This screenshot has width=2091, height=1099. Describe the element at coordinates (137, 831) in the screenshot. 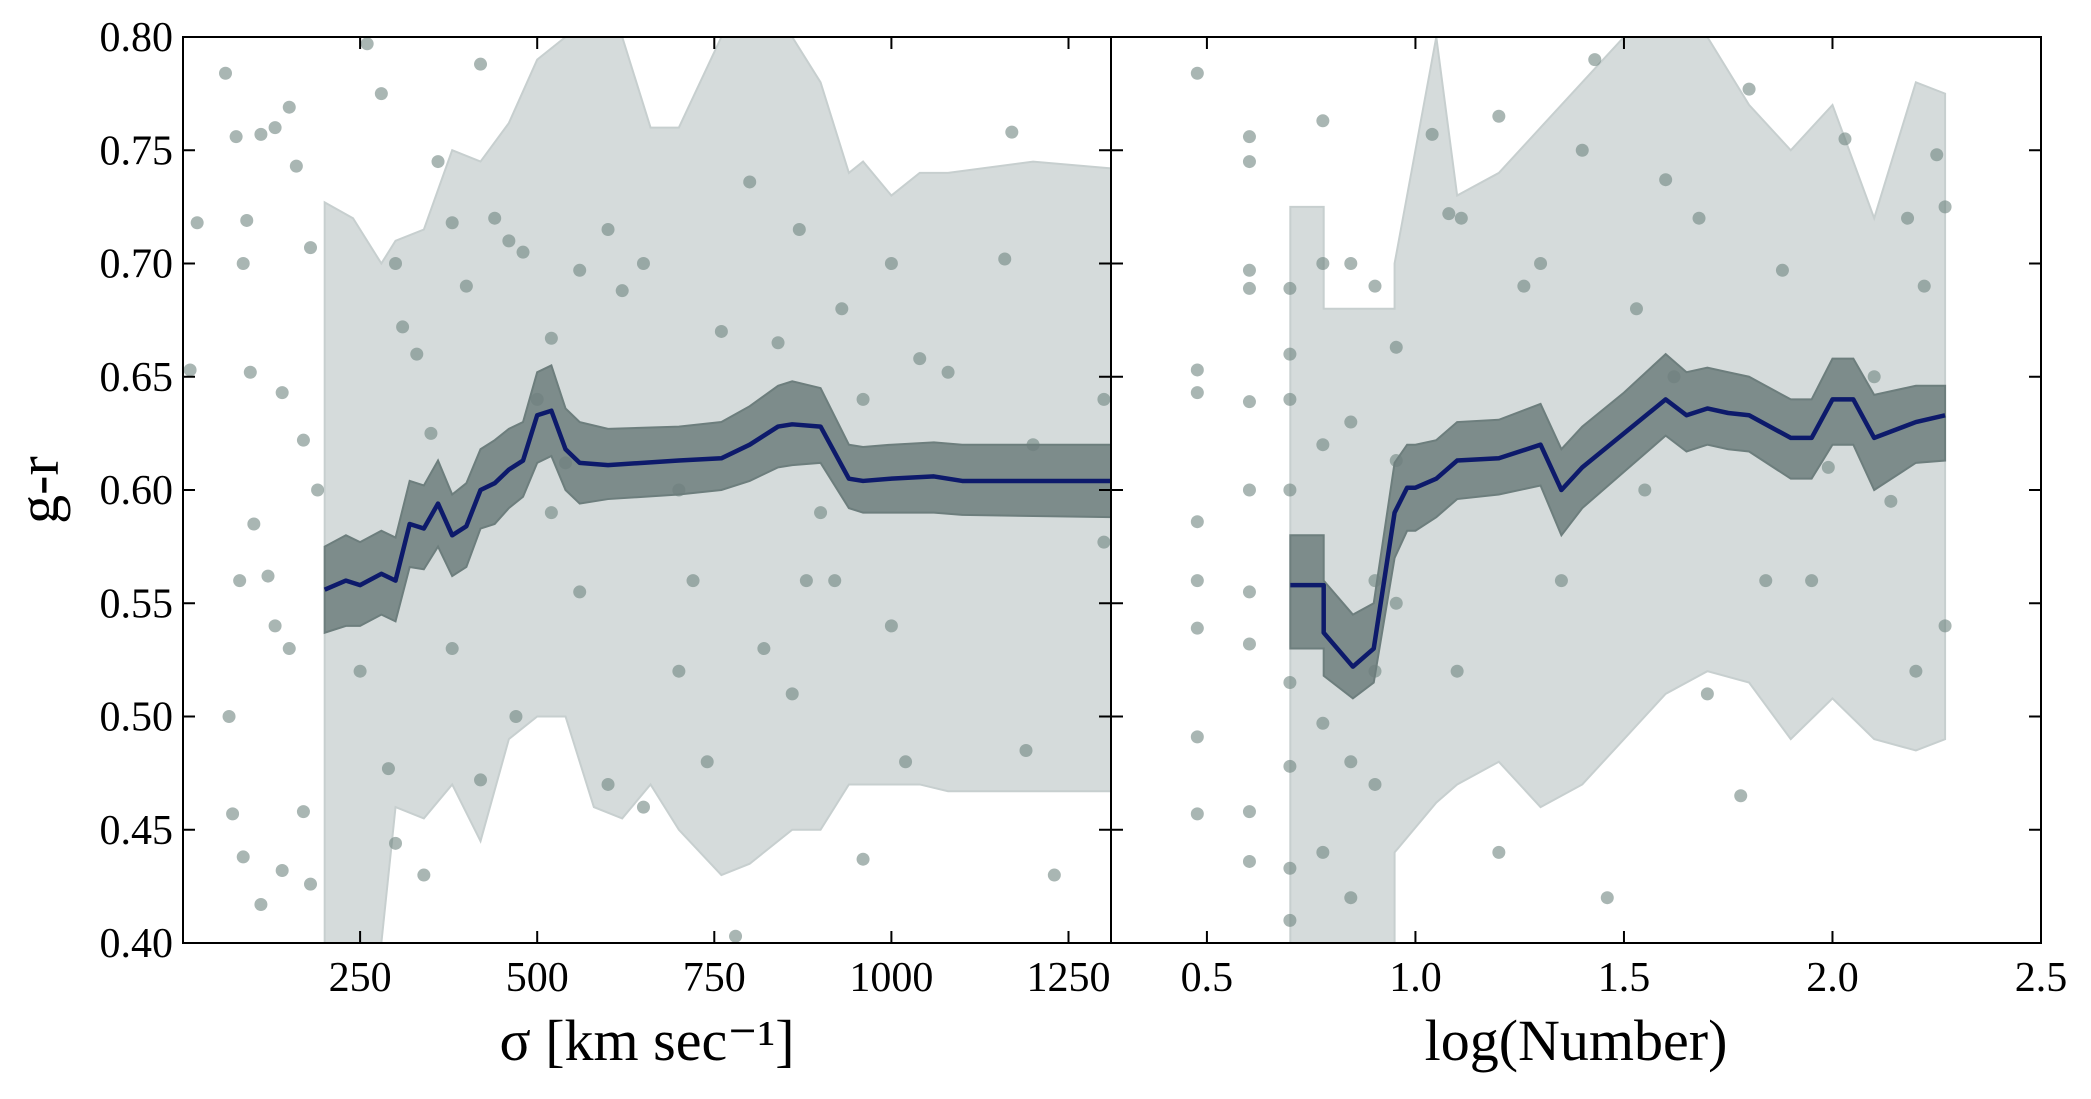

I see `y-tick-label: 0.45` at that location.